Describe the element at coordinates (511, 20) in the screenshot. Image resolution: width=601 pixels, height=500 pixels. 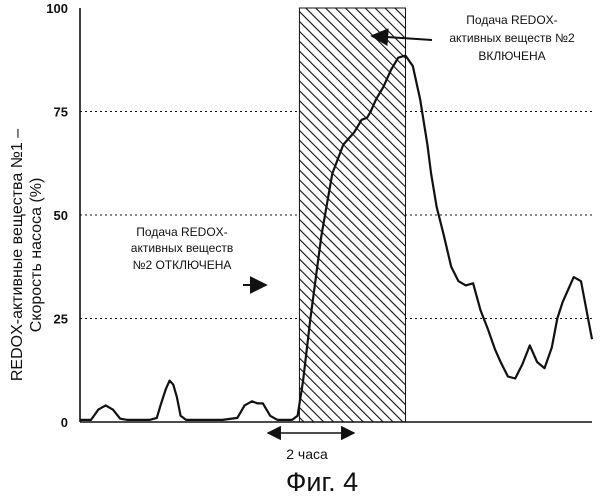
I see `annotation-on-line1: Подача REDOX-` at that location.